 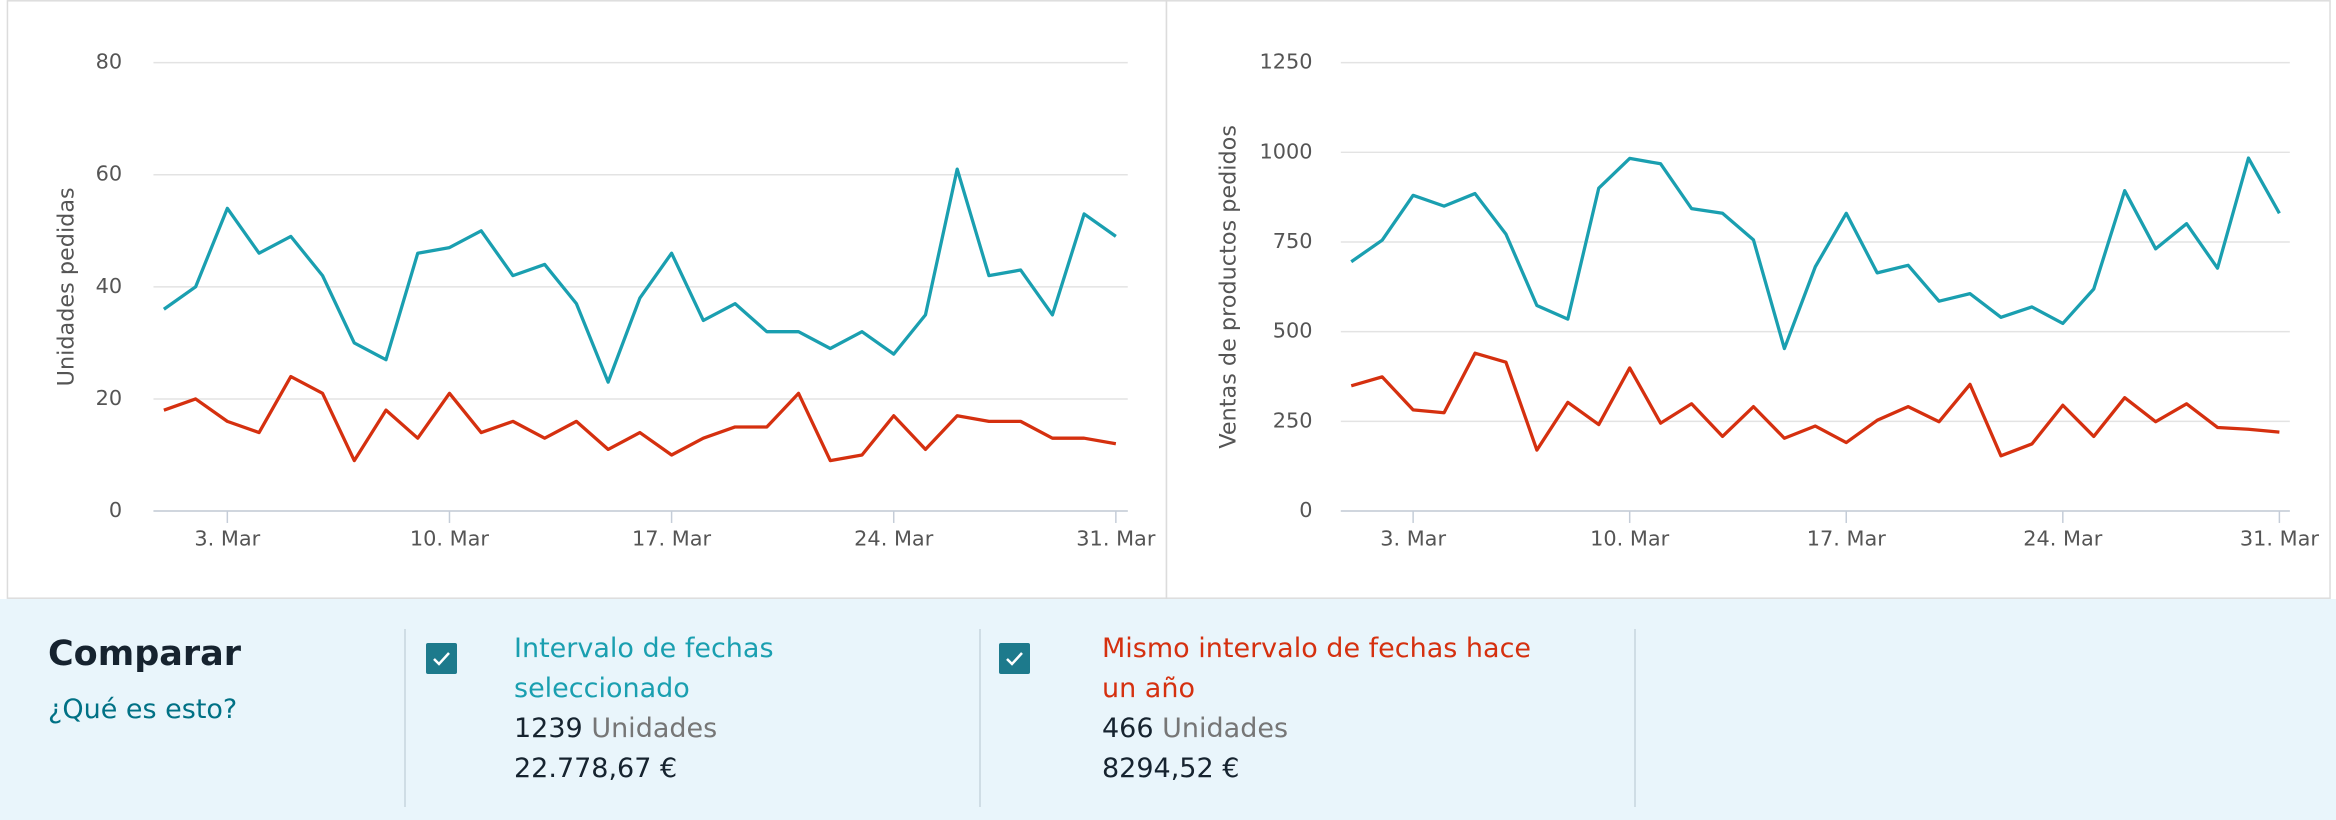 What do you see at coordinates (1337, 729) in the screenshot?
I see `units-row: 466 Unidades` at bounding box center [1337, 729].